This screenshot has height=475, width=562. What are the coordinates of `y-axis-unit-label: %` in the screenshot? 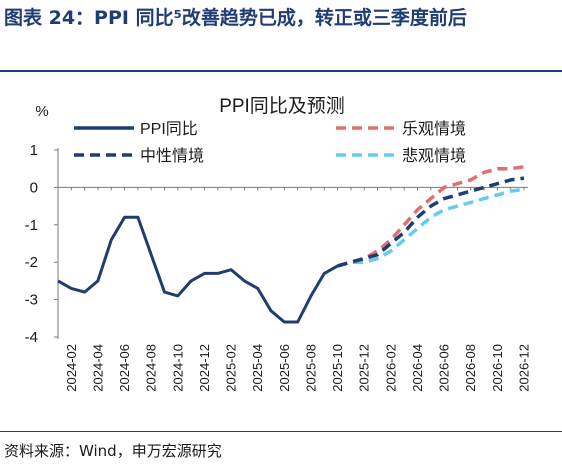 It's located at (41, 111).